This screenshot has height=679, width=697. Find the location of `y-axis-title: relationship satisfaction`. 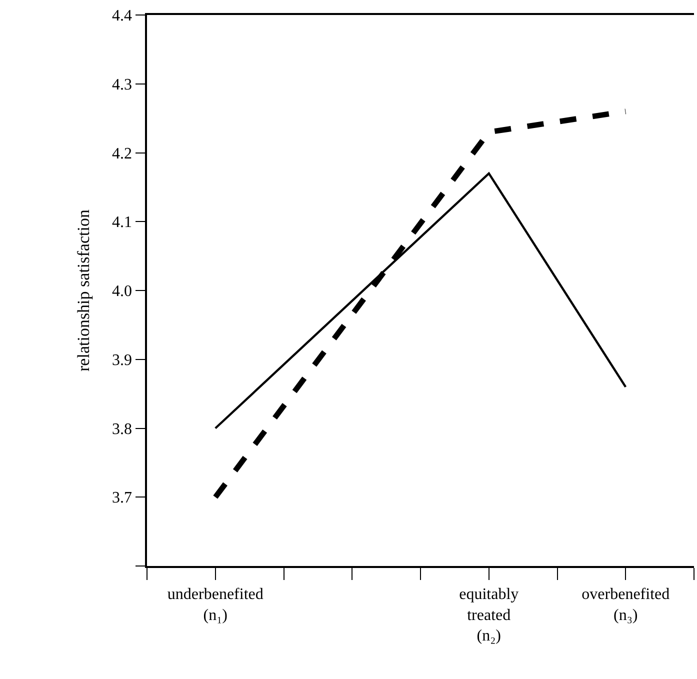

y-axis-title: relationship satisfaction is located at coordinates (84, 290).